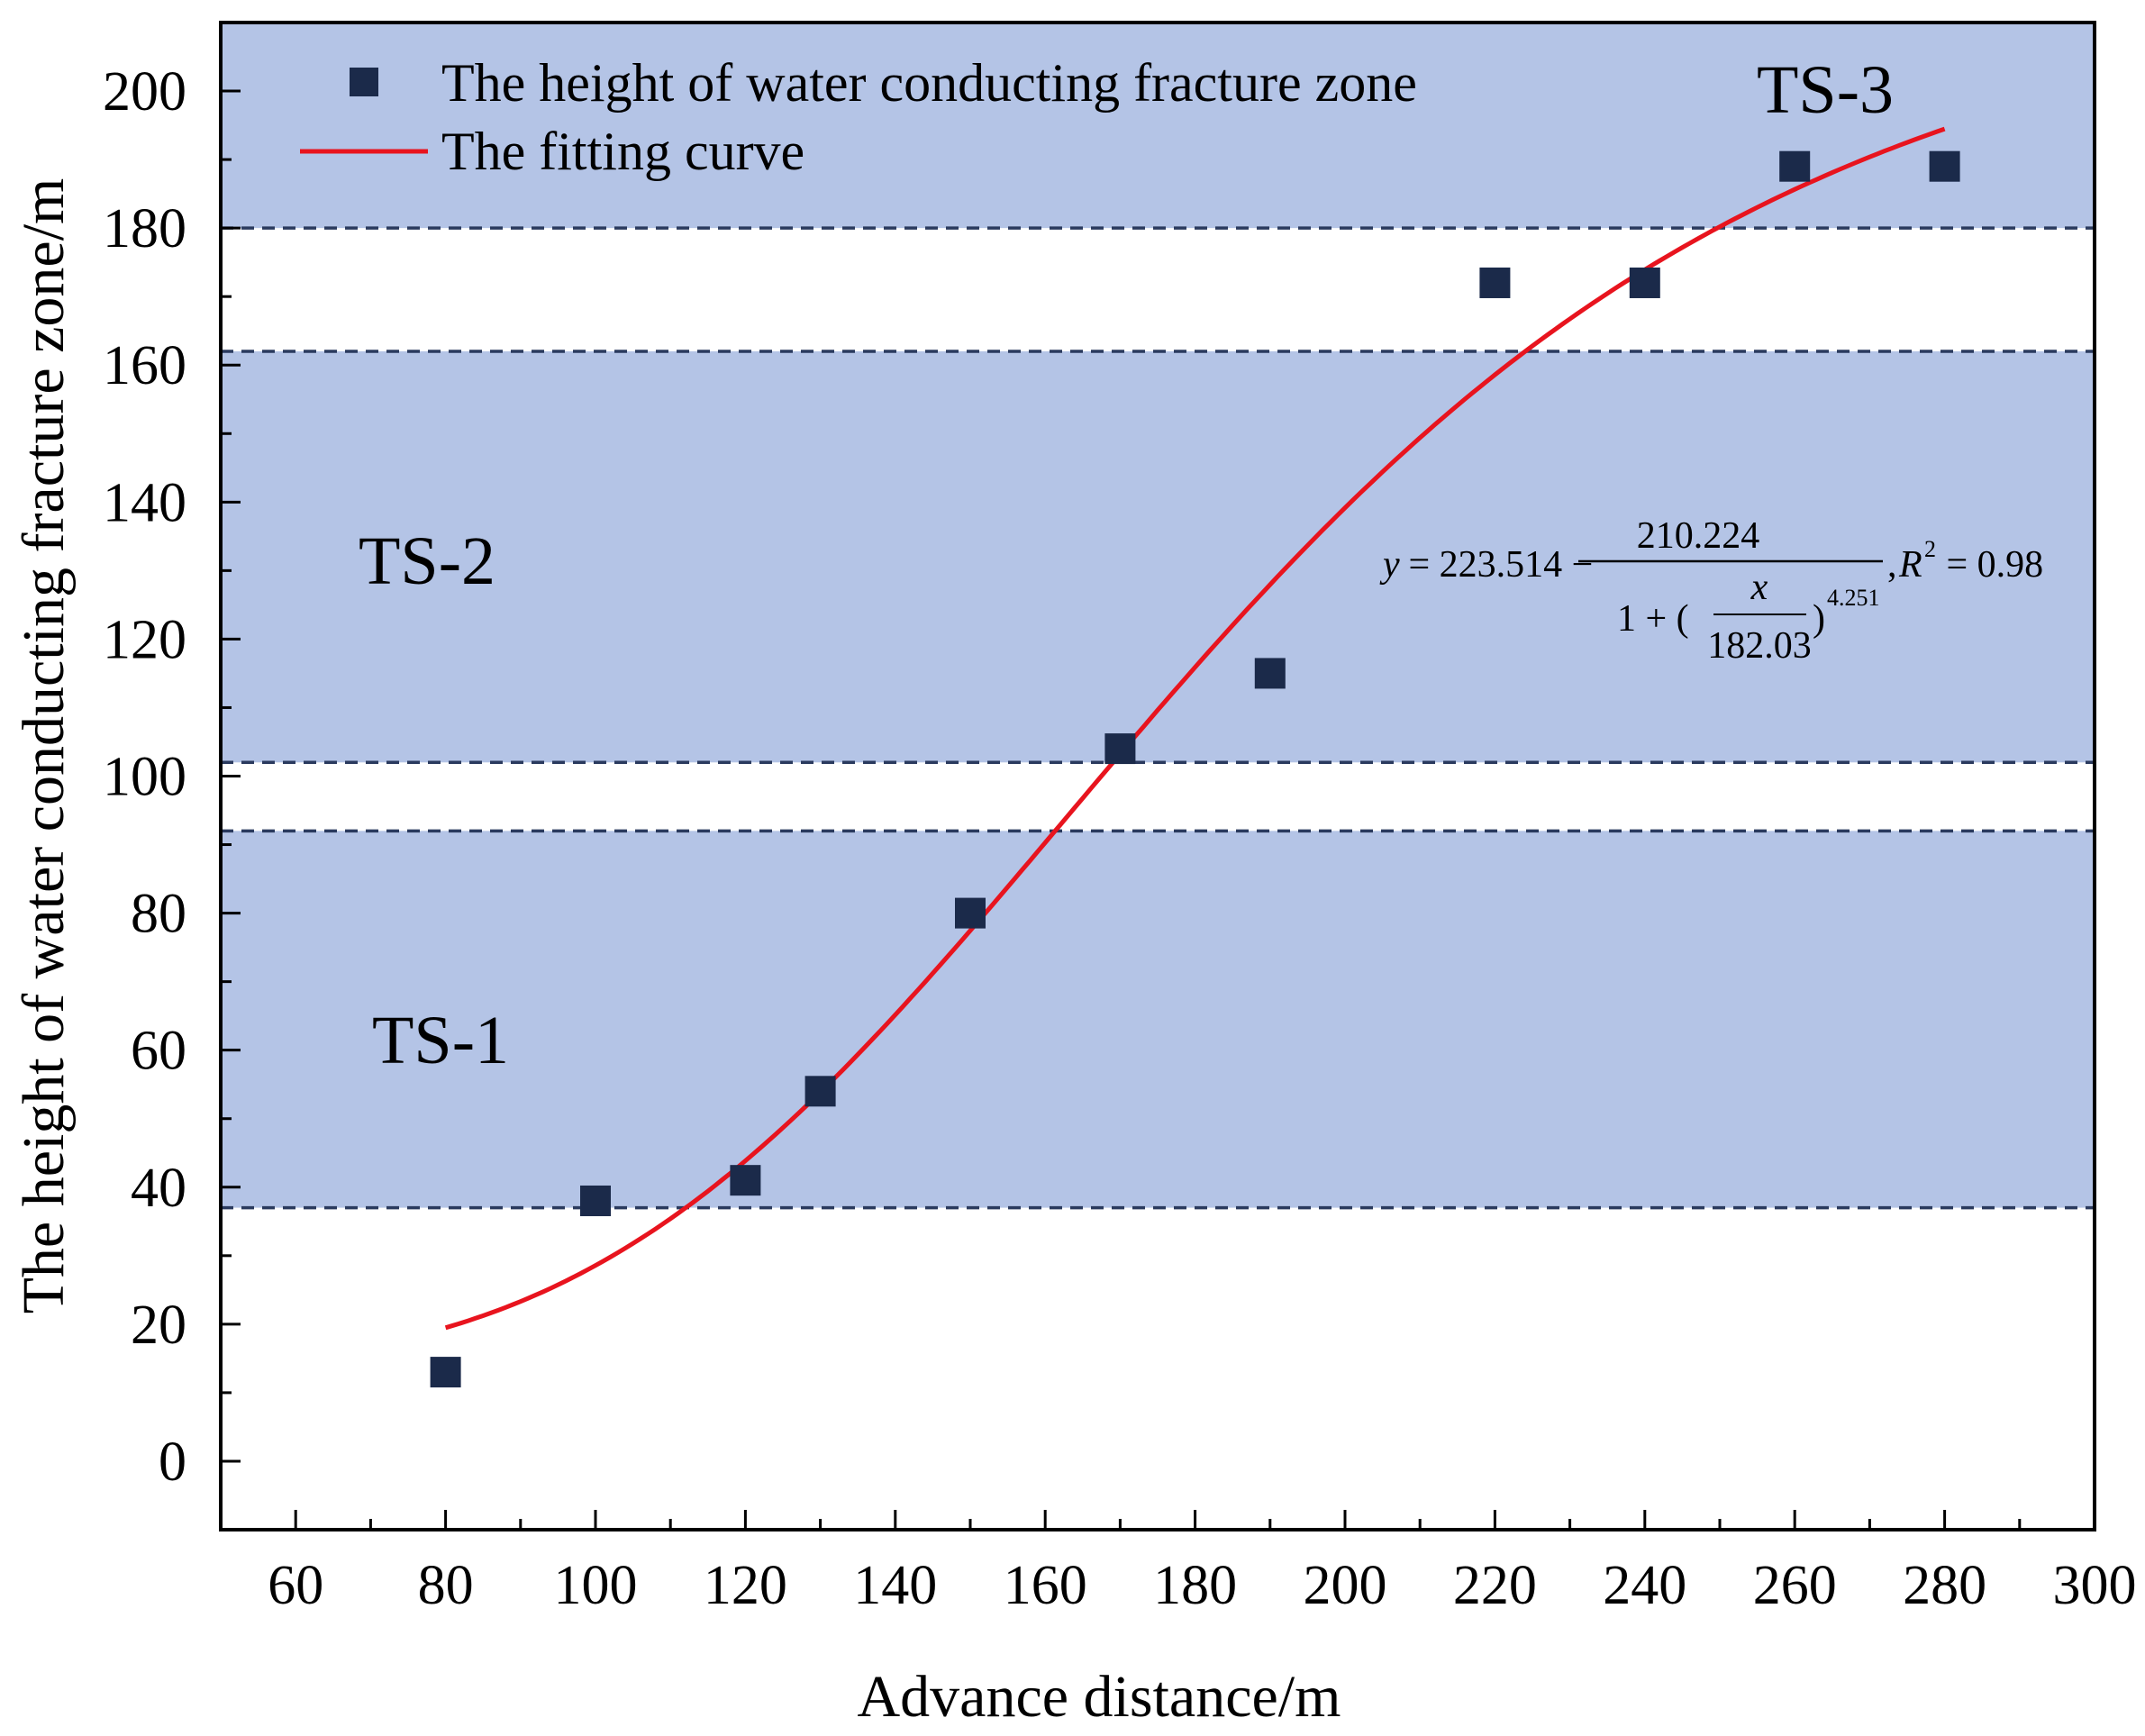 The height and width of the screenshot is (1736, 2145). I want to click on x-axis-label: Advance distance/m, so click(1099, 1697).